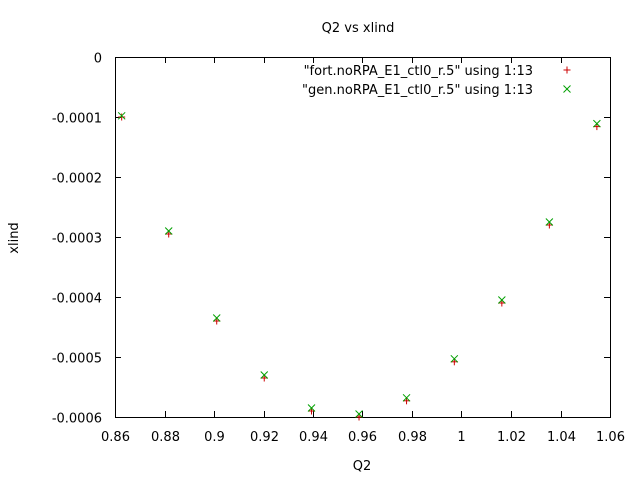  Describe the element at coordinates (77, 239) in the screenshot. I see `y-tick-label: -0.0003` at that location.